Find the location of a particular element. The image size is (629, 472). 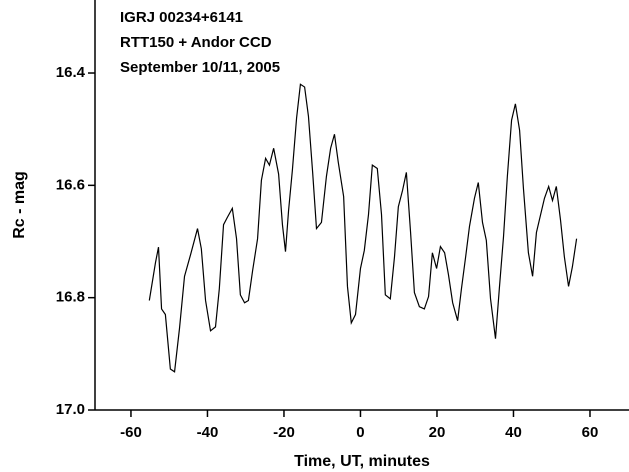

x-tick-label: 0 is located at coordinates (360, 432).